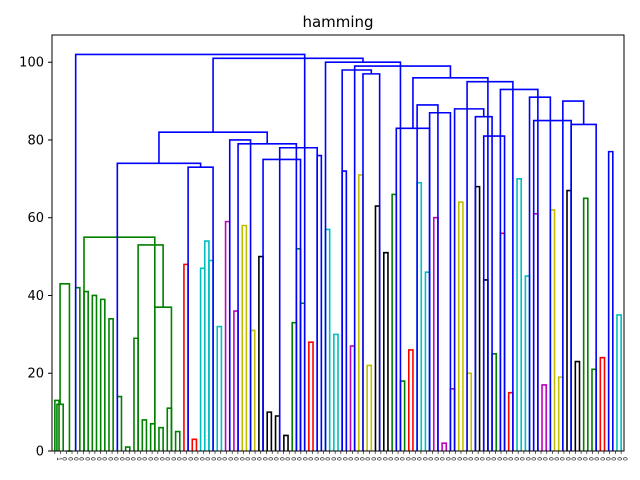 The height and width of the screenshot is (480, 640). Describe the element at coordinates (35, 374) in the screenshot. I see `y-tick-label: 20` at that location.